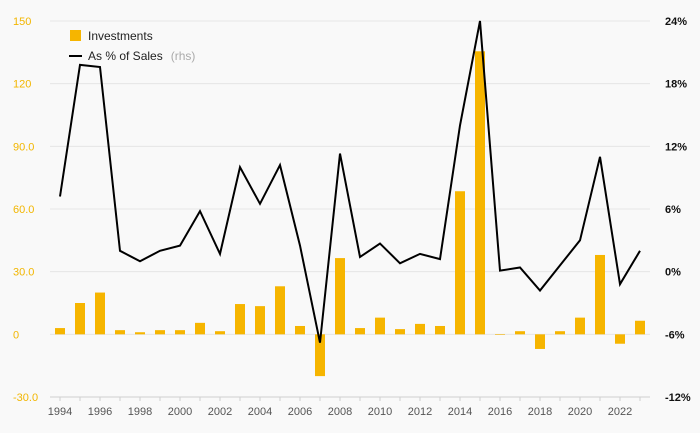 Image resolution: width=700 pixels, height=433 pixels. What do you see at coordinates (75, 35) in the screenshot?
I see `legend-swatch-investments` at bounding box center [75, 35].